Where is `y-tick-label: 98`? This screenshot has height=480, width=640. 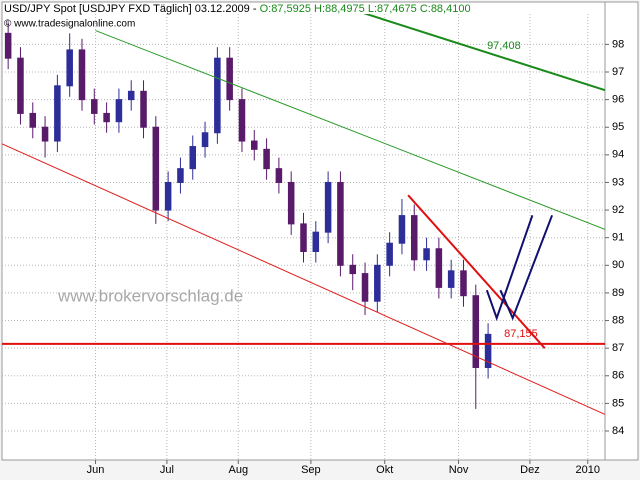
y-tick-label: 98 is located at coordinates (618, 44).